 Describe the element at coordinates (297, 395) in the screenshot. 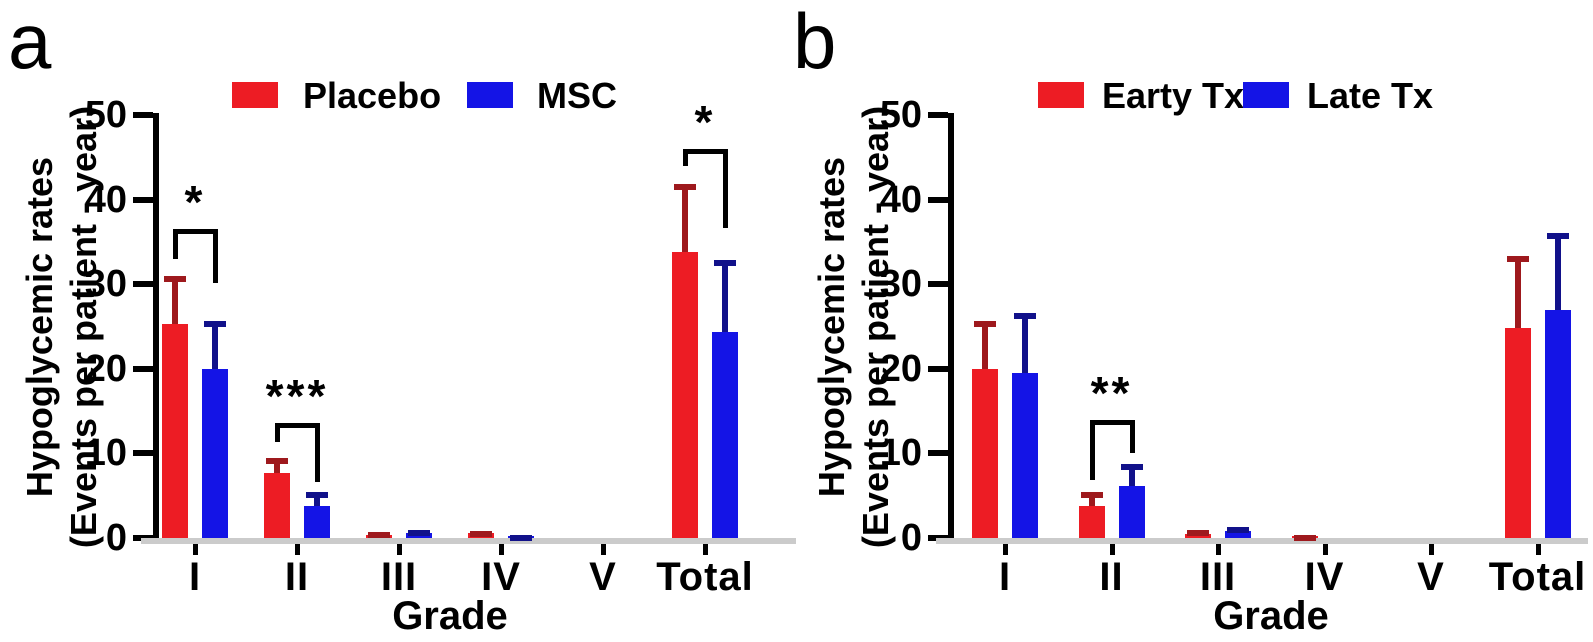

I see `significance-label: ***` at that location.